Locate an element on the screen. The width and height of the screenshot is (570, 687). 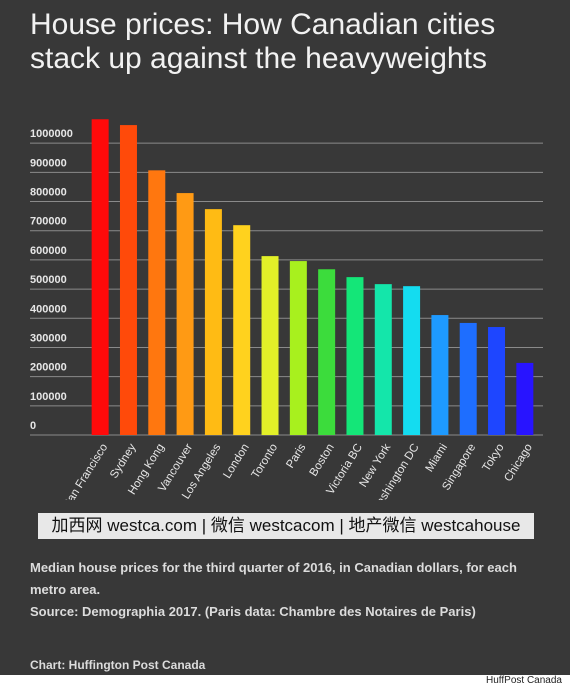
x-tick-label: Tokyo is located at coordinates (494, 458).